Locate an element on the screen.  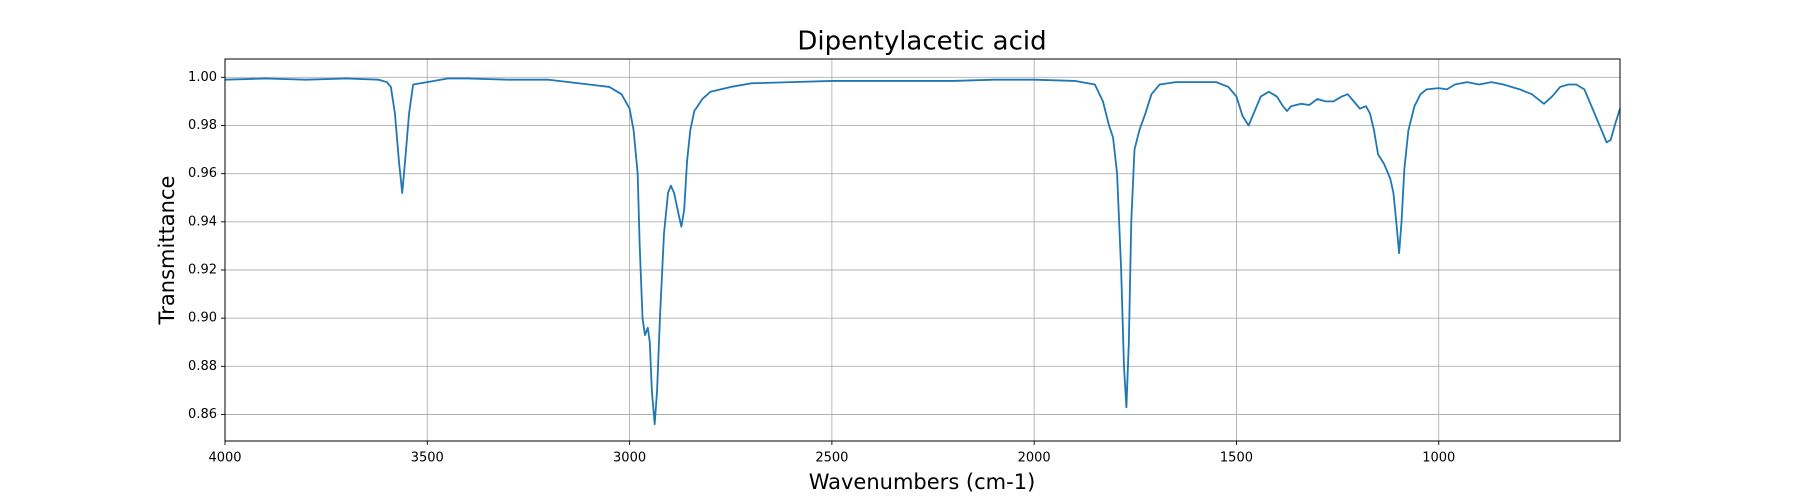
x-tick-label: 3000 is located at coordinates (629, 458).